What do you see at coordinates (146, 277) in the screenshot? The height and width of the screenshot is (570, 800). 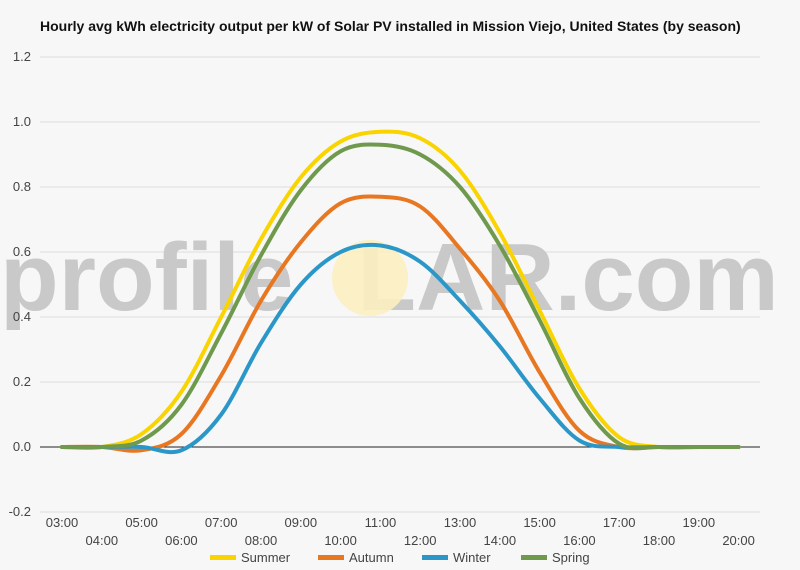 I see `watermark-text-left: profile` at bounding box center [146, 277].